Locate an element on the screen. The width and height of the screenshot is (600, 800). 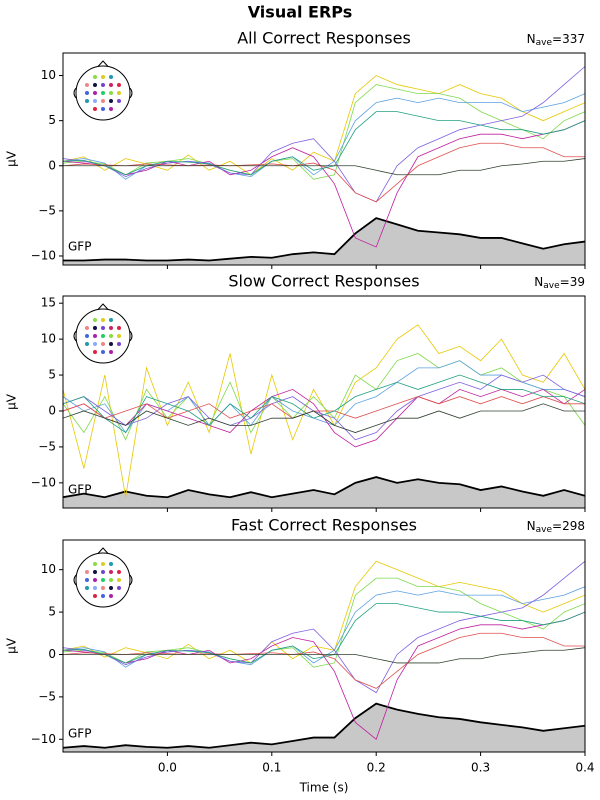
x-tick-label: 0.3 is located at coordinates (480, 768).